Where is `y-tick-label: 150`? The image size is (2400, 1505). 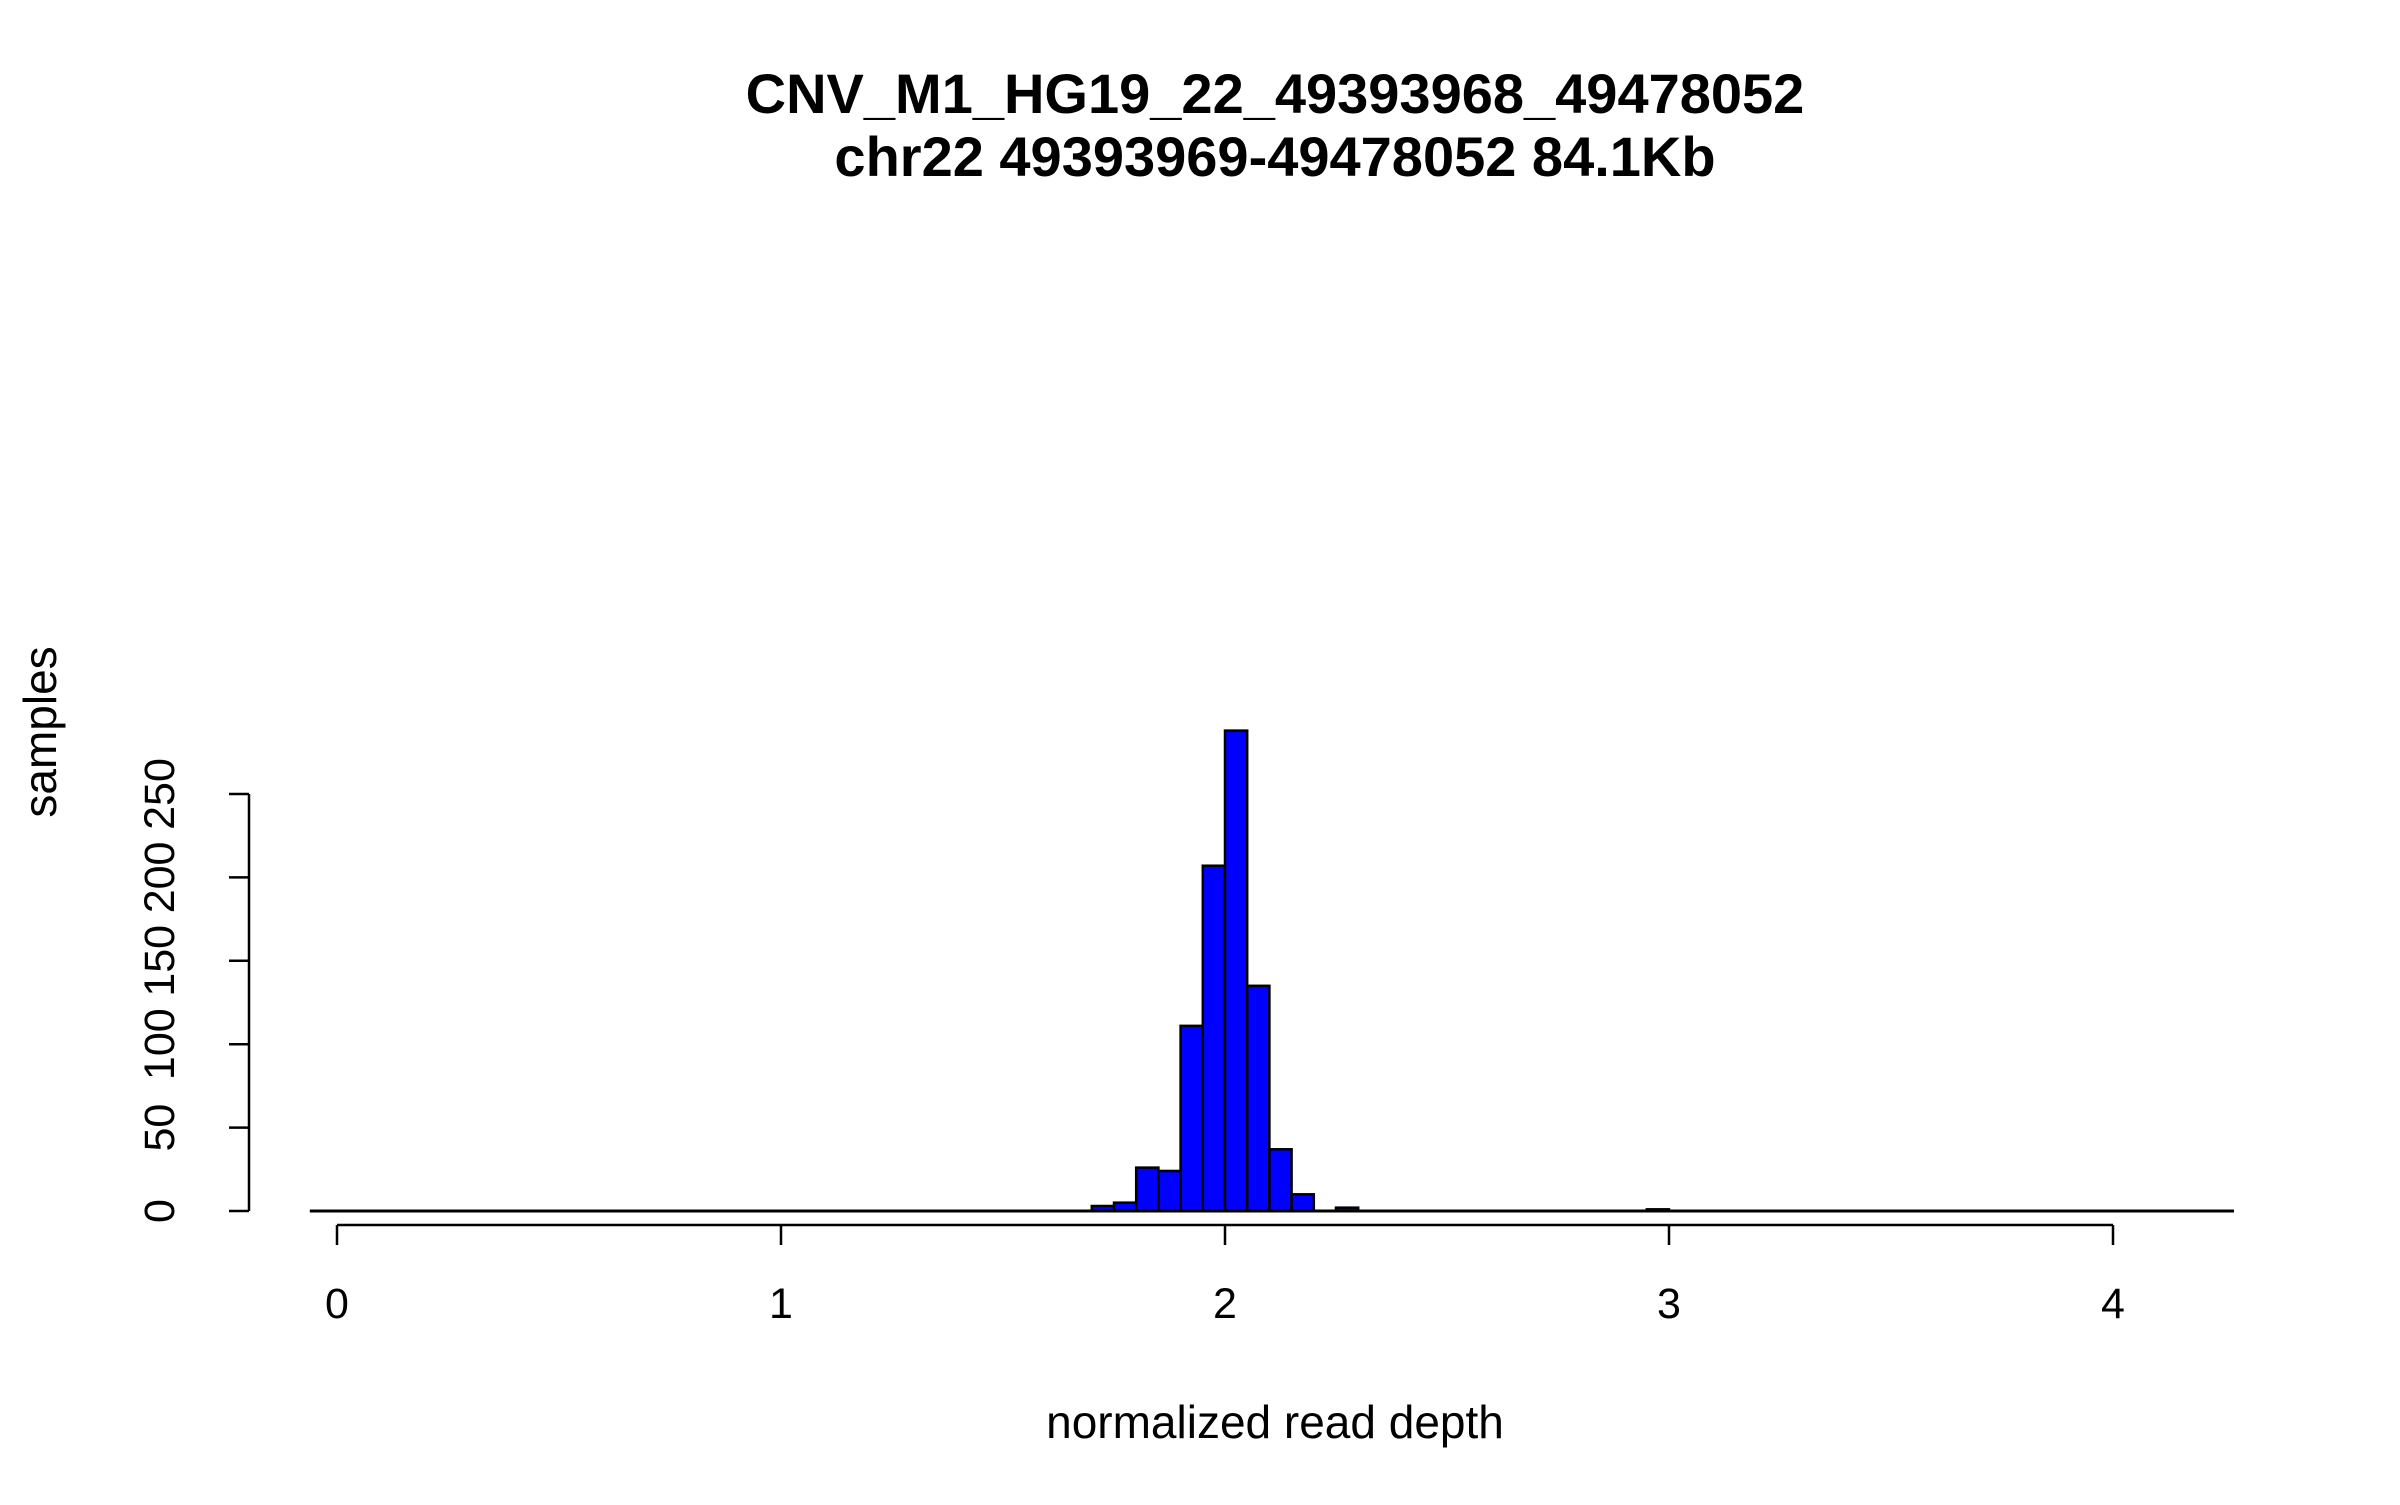 y-tick-label: 150 is located at coordinates (160, 961).